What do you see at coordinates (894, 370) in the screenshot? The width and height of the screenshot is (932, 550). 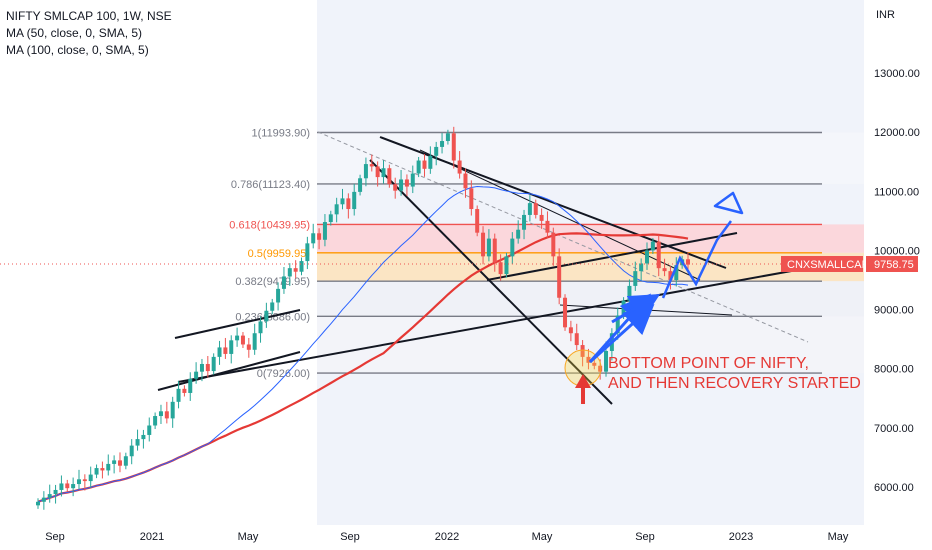 I see `price-tick-label: 8000.00` at bounding box center [894, 370].